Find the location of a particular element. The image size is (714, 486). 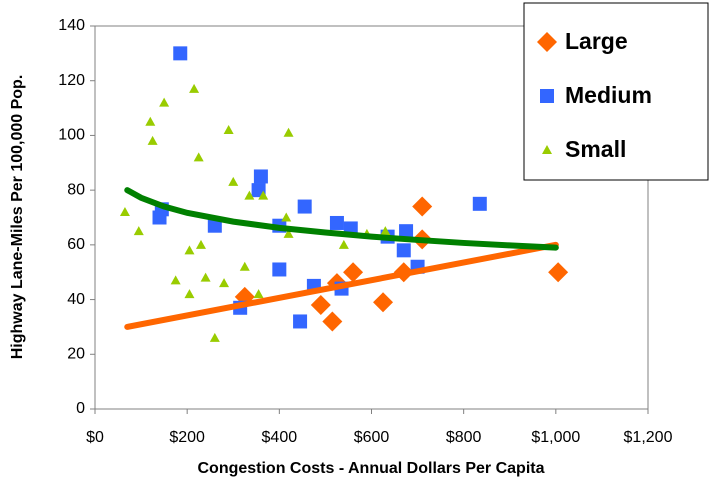

y-tick-label: 40 is located at coordinates (76, 299).